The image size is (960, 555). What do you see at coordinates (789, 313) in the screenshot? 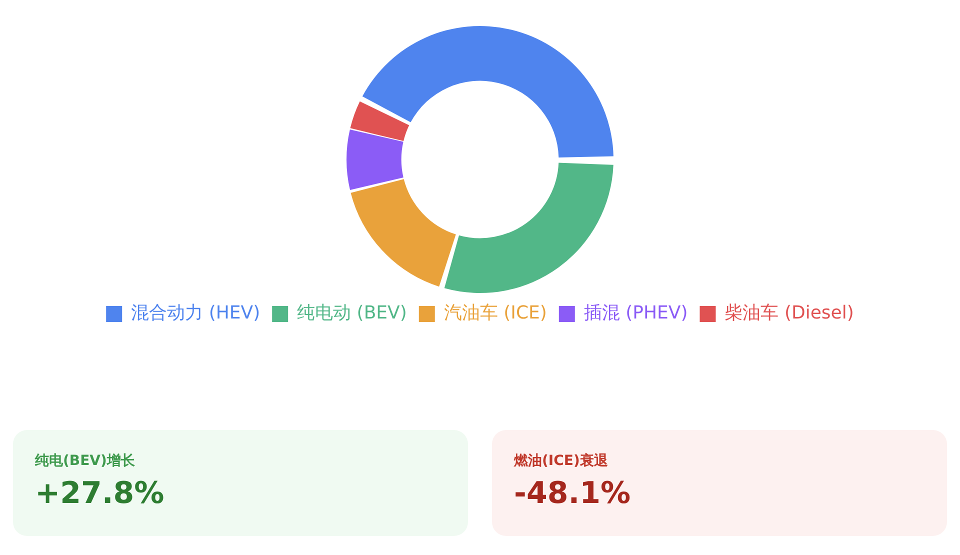
I see `legend-label: 柴油车 (Diesel)` at bounding box center [789, 313].